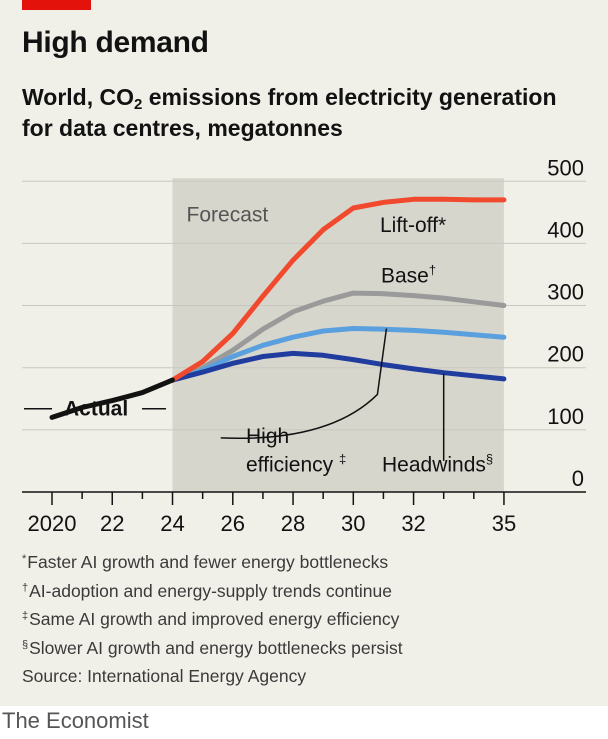 The image size is (608, 739). I want to click on x-tick-label: 32, so click(413, 523).